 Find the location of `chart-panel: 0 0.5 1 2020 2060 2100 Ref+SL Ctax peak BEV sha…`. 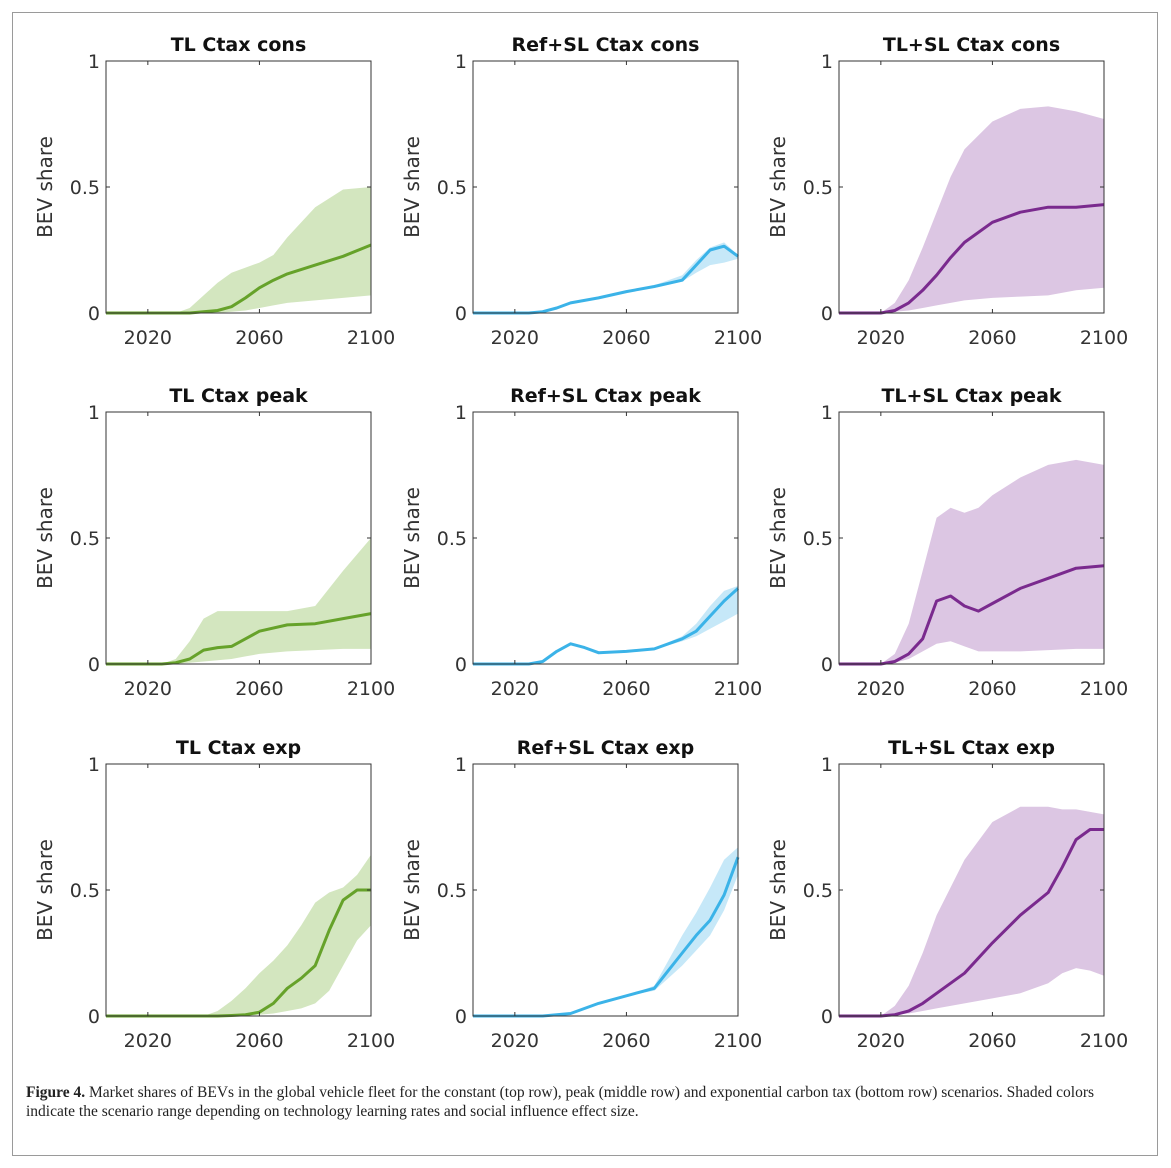

chart-panel: 0 0.5 1 2020 2060 2100 Ref+SL Ctax peak BEV sha… is located at coordinates (581, 542).